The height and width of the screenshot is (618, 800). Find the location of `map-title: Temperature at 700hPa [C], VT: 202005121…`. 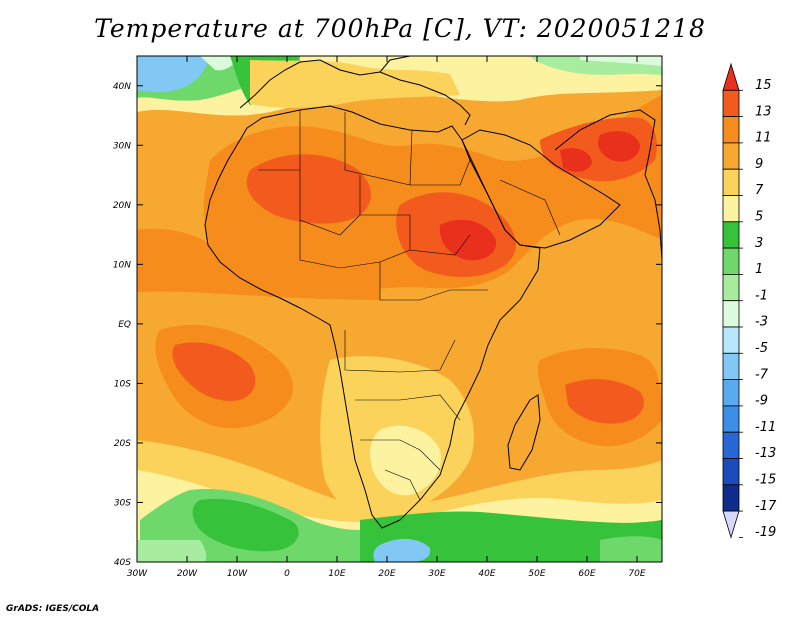

map-title: Temperature at 700hPa [C], VT: 202005121… is located at coordinates (400, 28).